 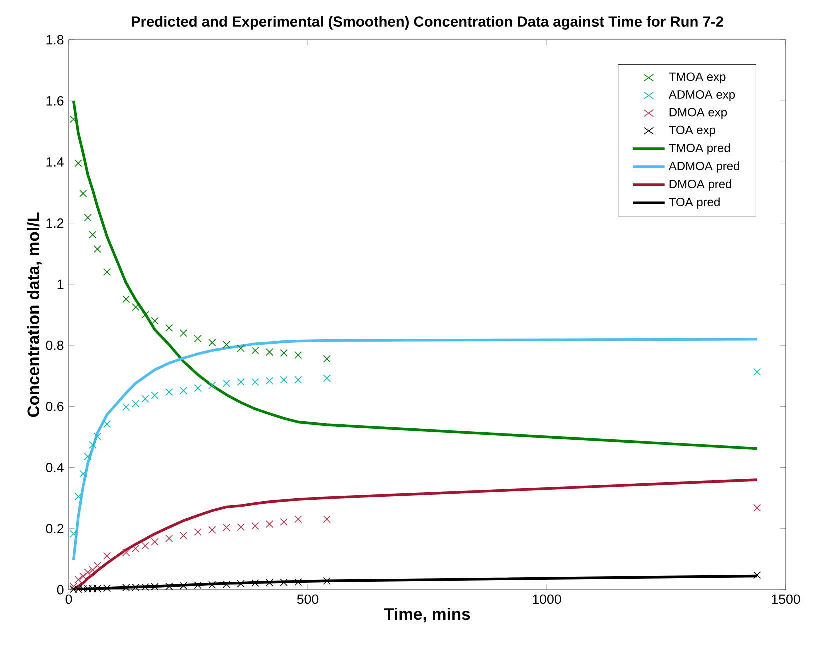 What do you see at coordinates (61, 285) in the screenshot?
I see `y-tick-label: 1` at bounding box center [61, 285].